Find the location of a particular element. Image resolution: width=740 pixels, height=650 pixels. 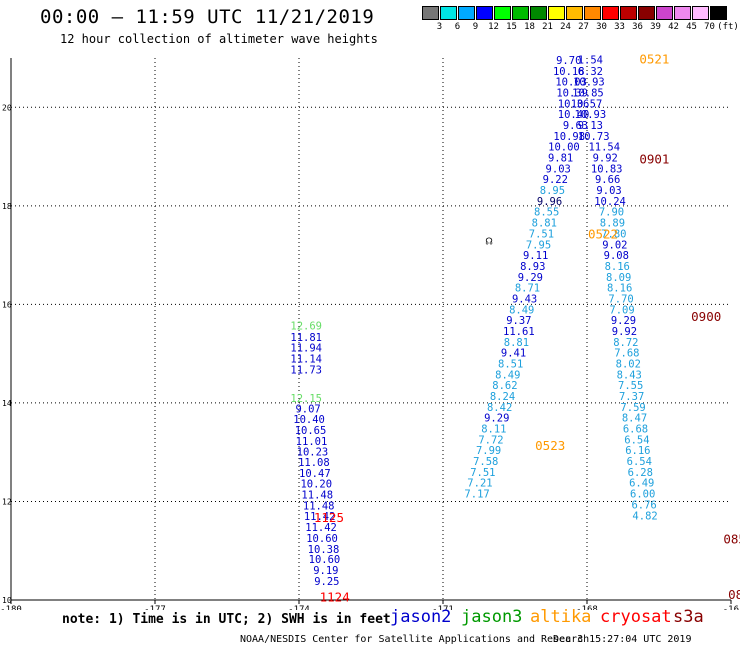

swh-value-label: 8.62 is located at coordinates (504, 386).